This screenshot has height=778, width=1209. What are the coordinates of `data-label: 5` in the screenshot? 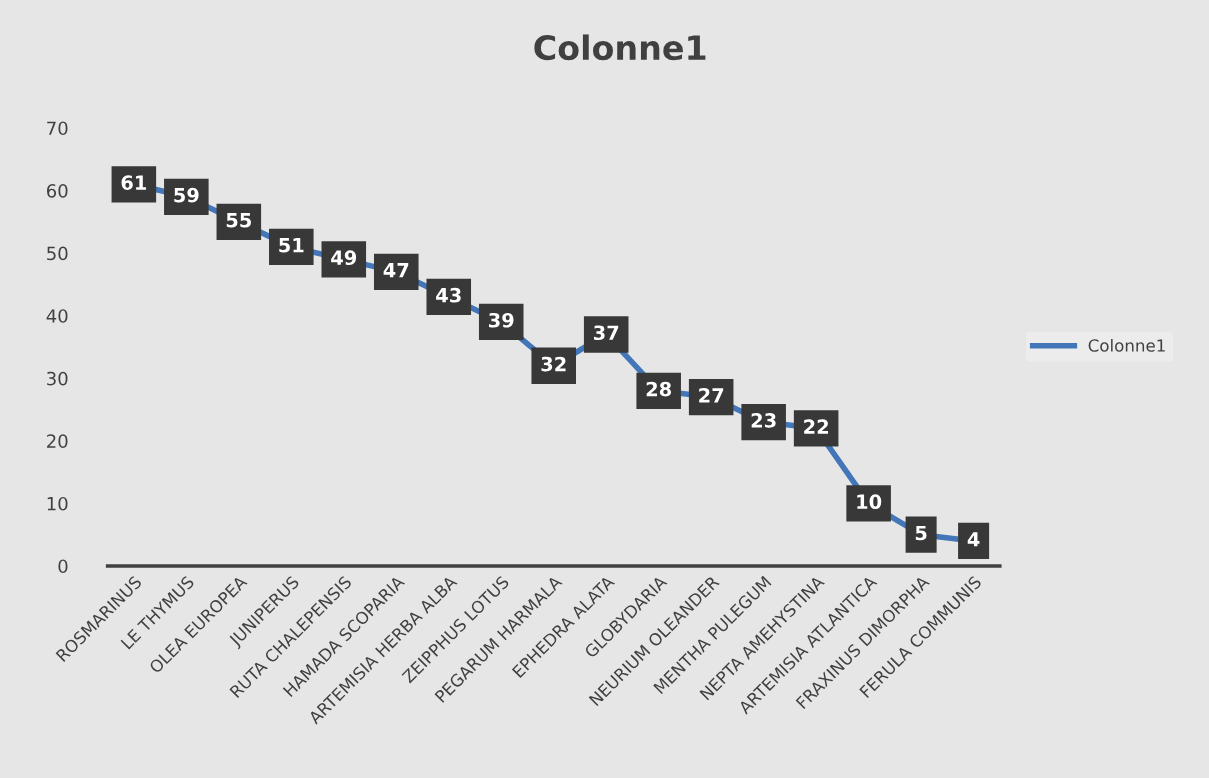 It's located at (921, 533).